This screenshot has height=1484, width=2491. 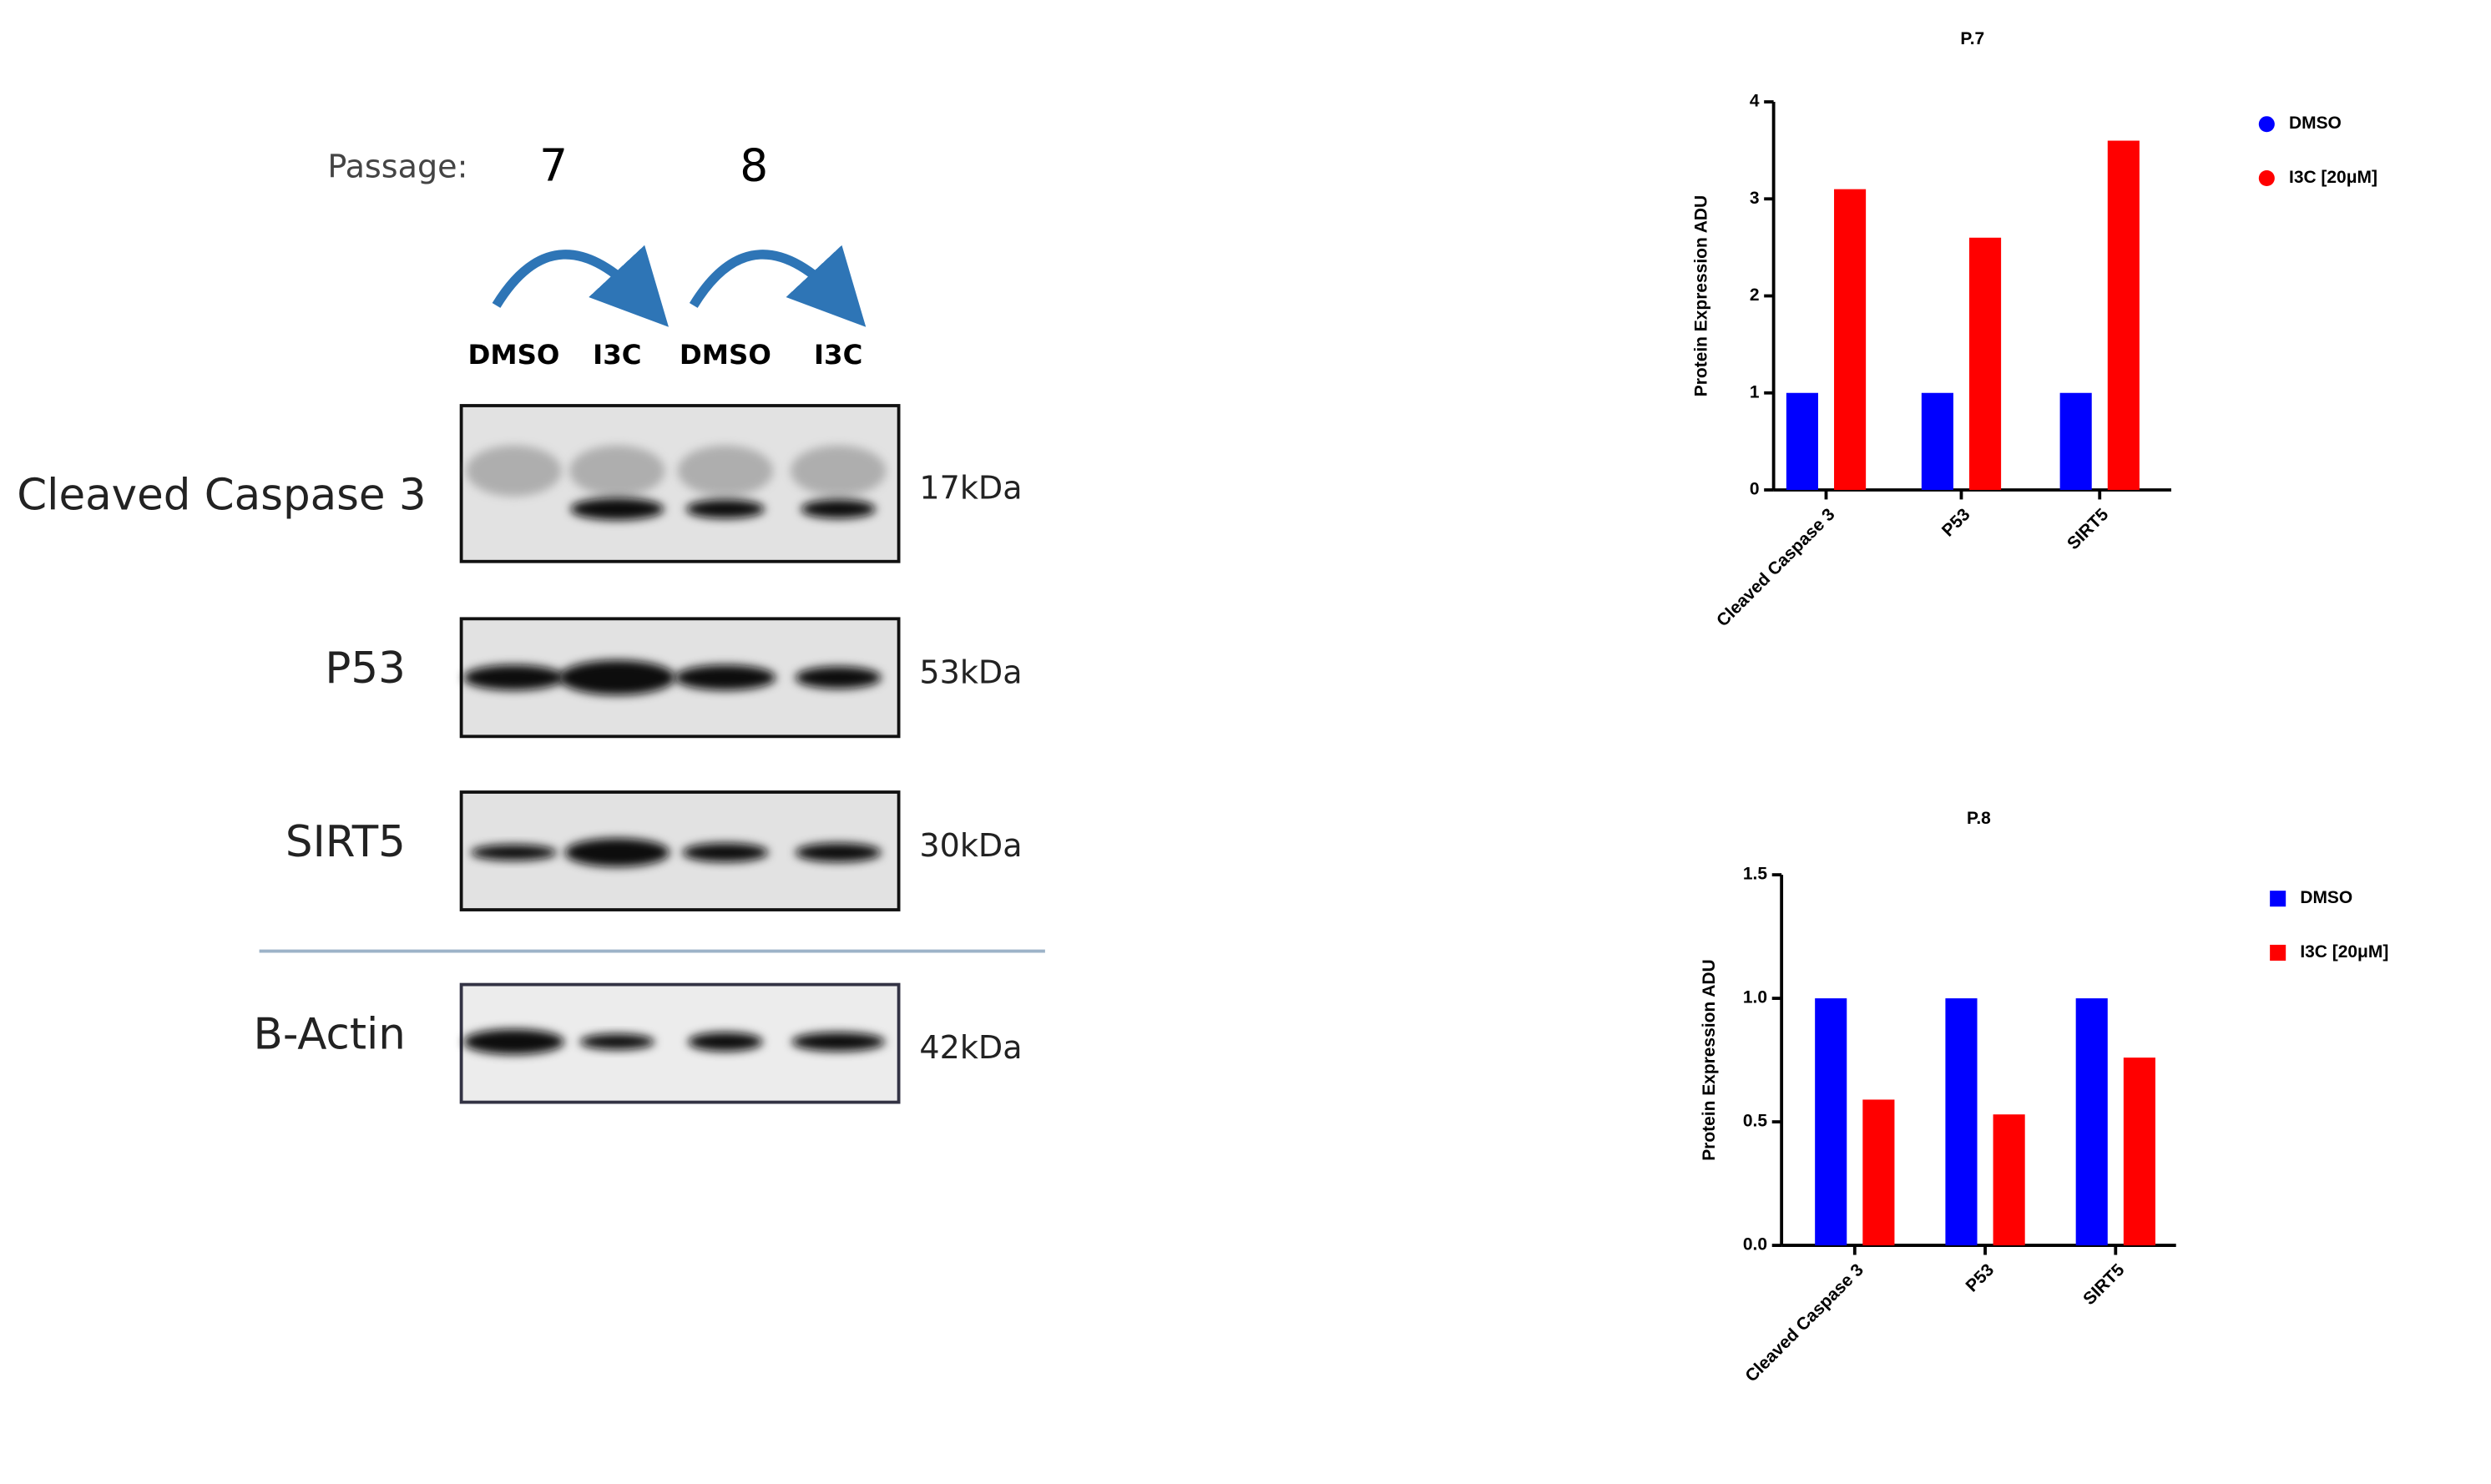 I want to click on y-tick-label: 2, so click(x=1755, y=295).